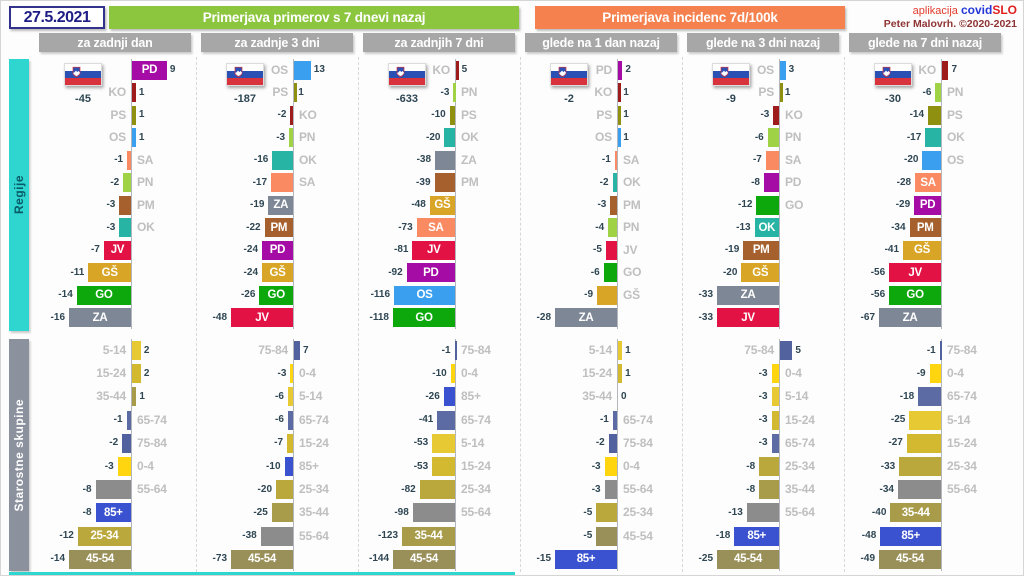 The image size is (1024, 576). What do you see at coordinates (395, 272) in the screenshot?
I see `bar-value-label: -92` at bounding box center [395, 272].